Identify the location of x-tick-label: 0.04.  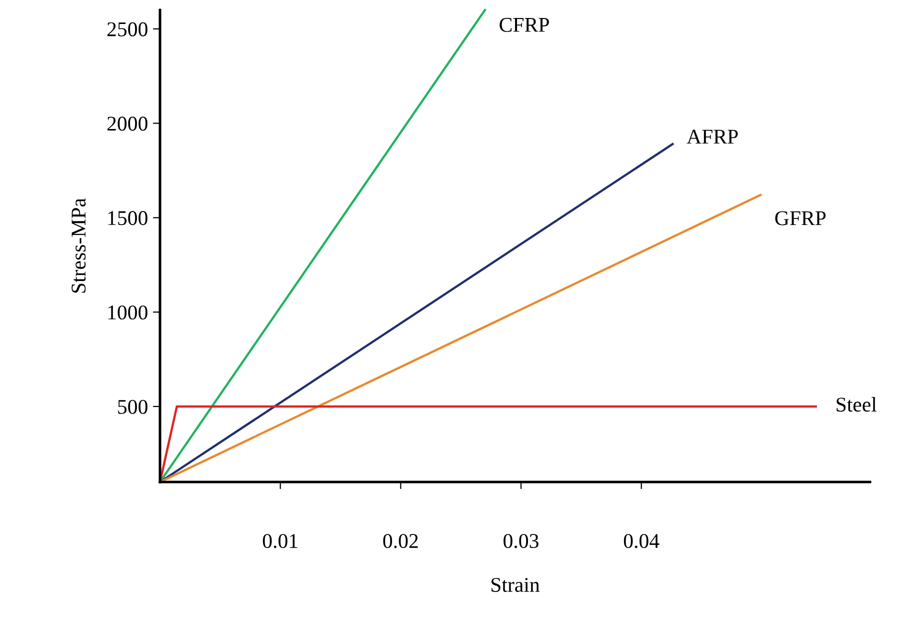
(642, 541).